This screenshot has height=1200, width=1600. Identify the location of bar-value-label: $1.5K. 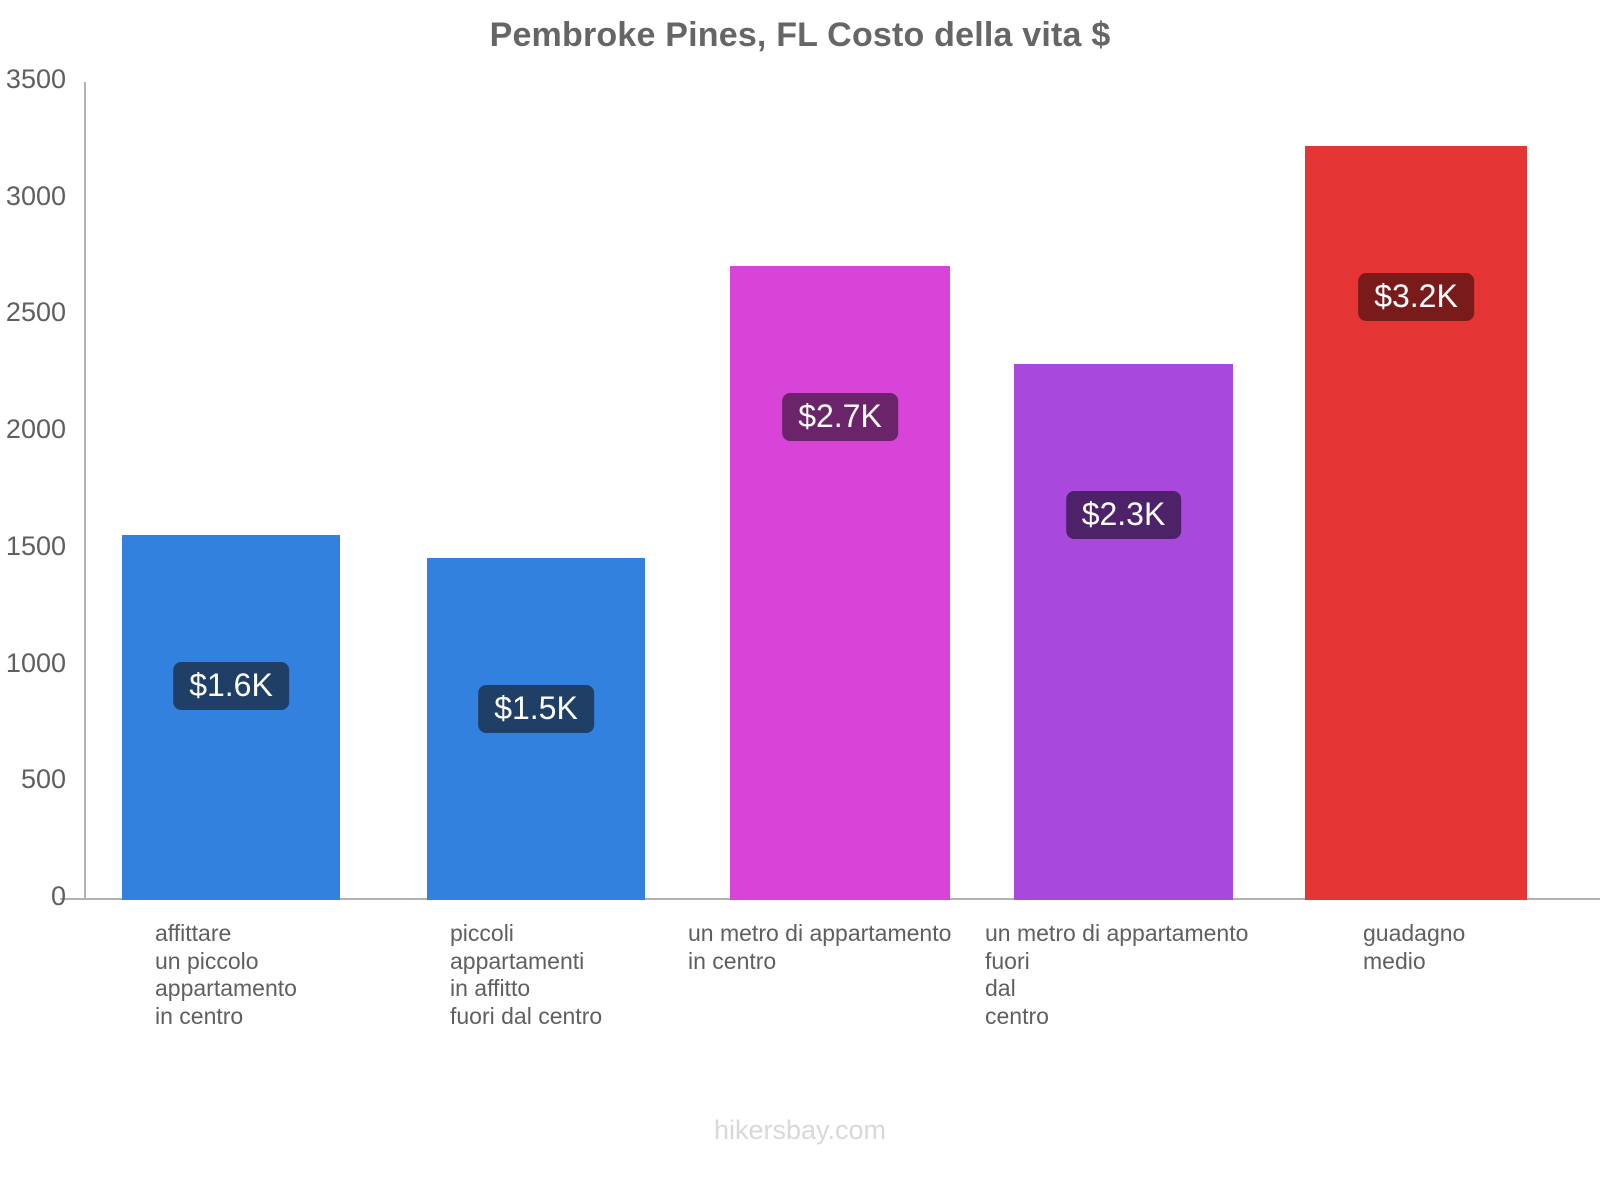
(536, 709).